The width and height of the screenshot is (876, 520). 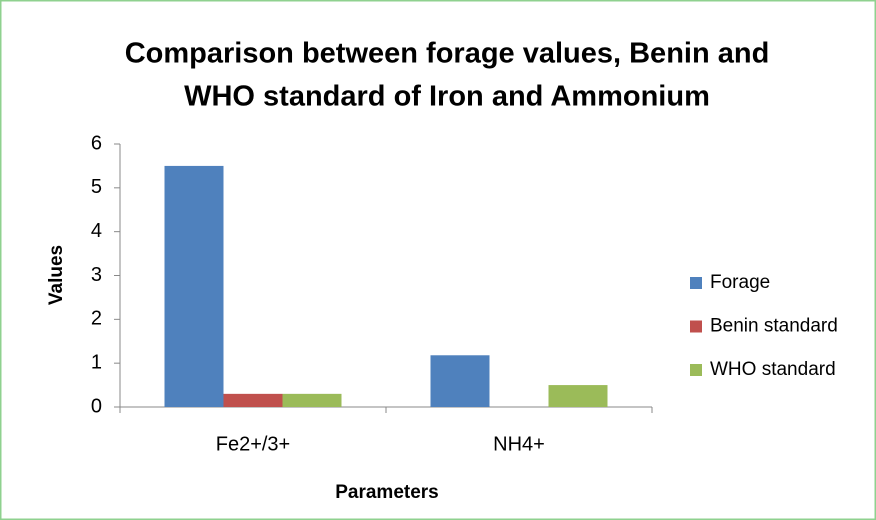 What do you see at coordinates (96, 187) in the screenshot?
I see `y-tick-label: 5` at bounding box center [96, 187].